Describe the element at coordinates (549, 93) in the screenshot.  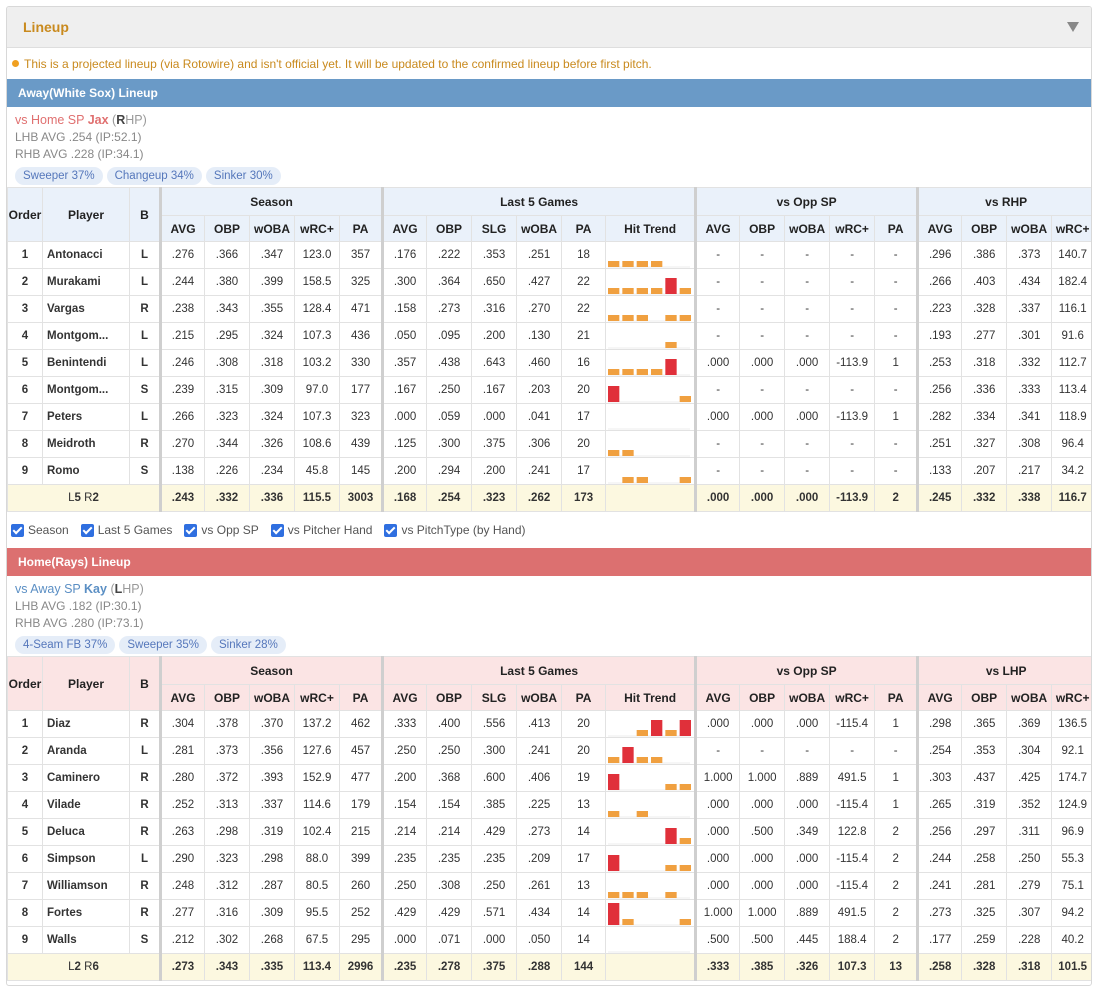
I see `away-lineup-bar: Away(White Sox) Lineup` at that location.